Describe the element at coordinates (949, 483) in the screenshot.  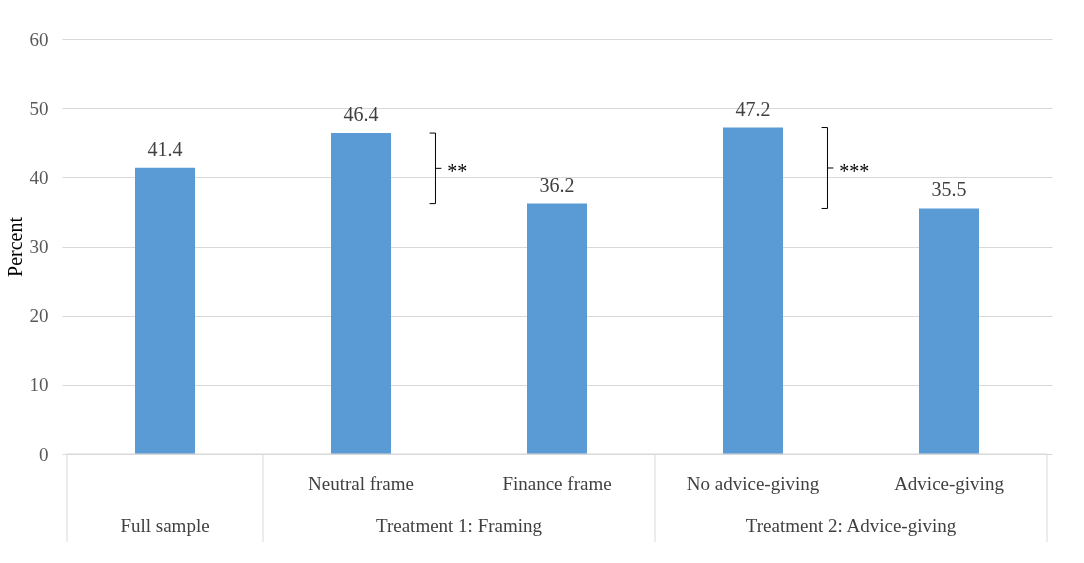
I see `x-tick-label: Advice-giving` at that location.